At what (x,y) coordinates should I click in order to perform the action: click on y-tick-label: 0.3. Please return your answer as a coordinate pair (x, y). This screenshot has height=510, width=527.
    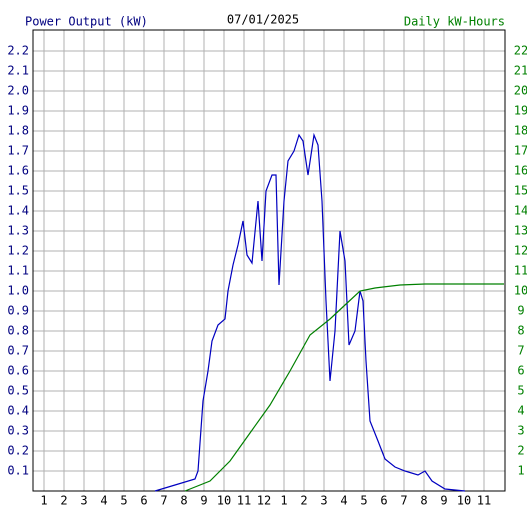
    Looking at the image, I should click on (18, 431).